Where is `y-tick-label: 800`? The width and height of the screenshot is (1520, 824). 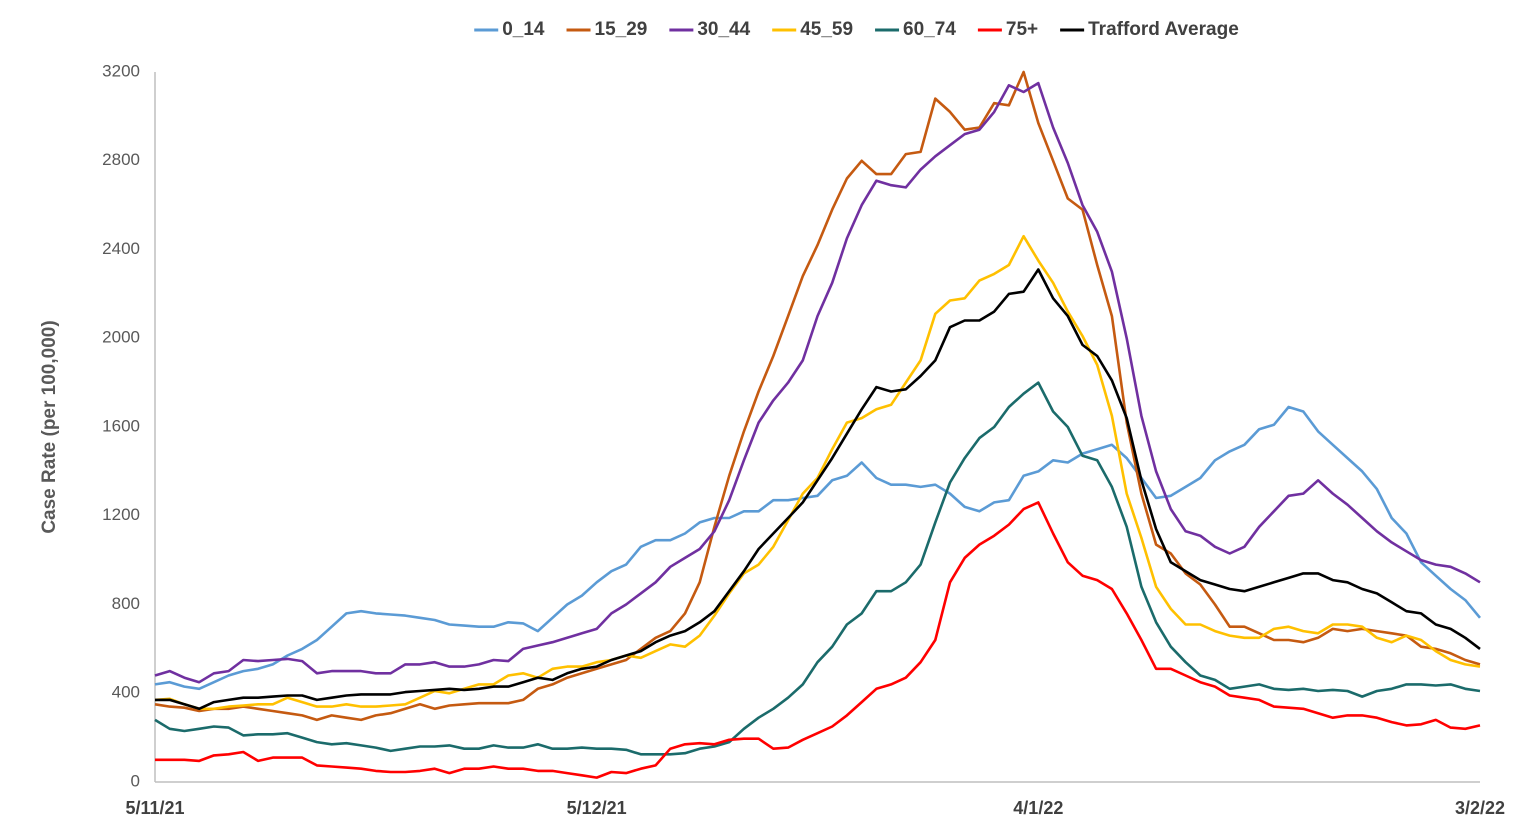
y-tick-label: 800 is located at coordinates (126, 603).